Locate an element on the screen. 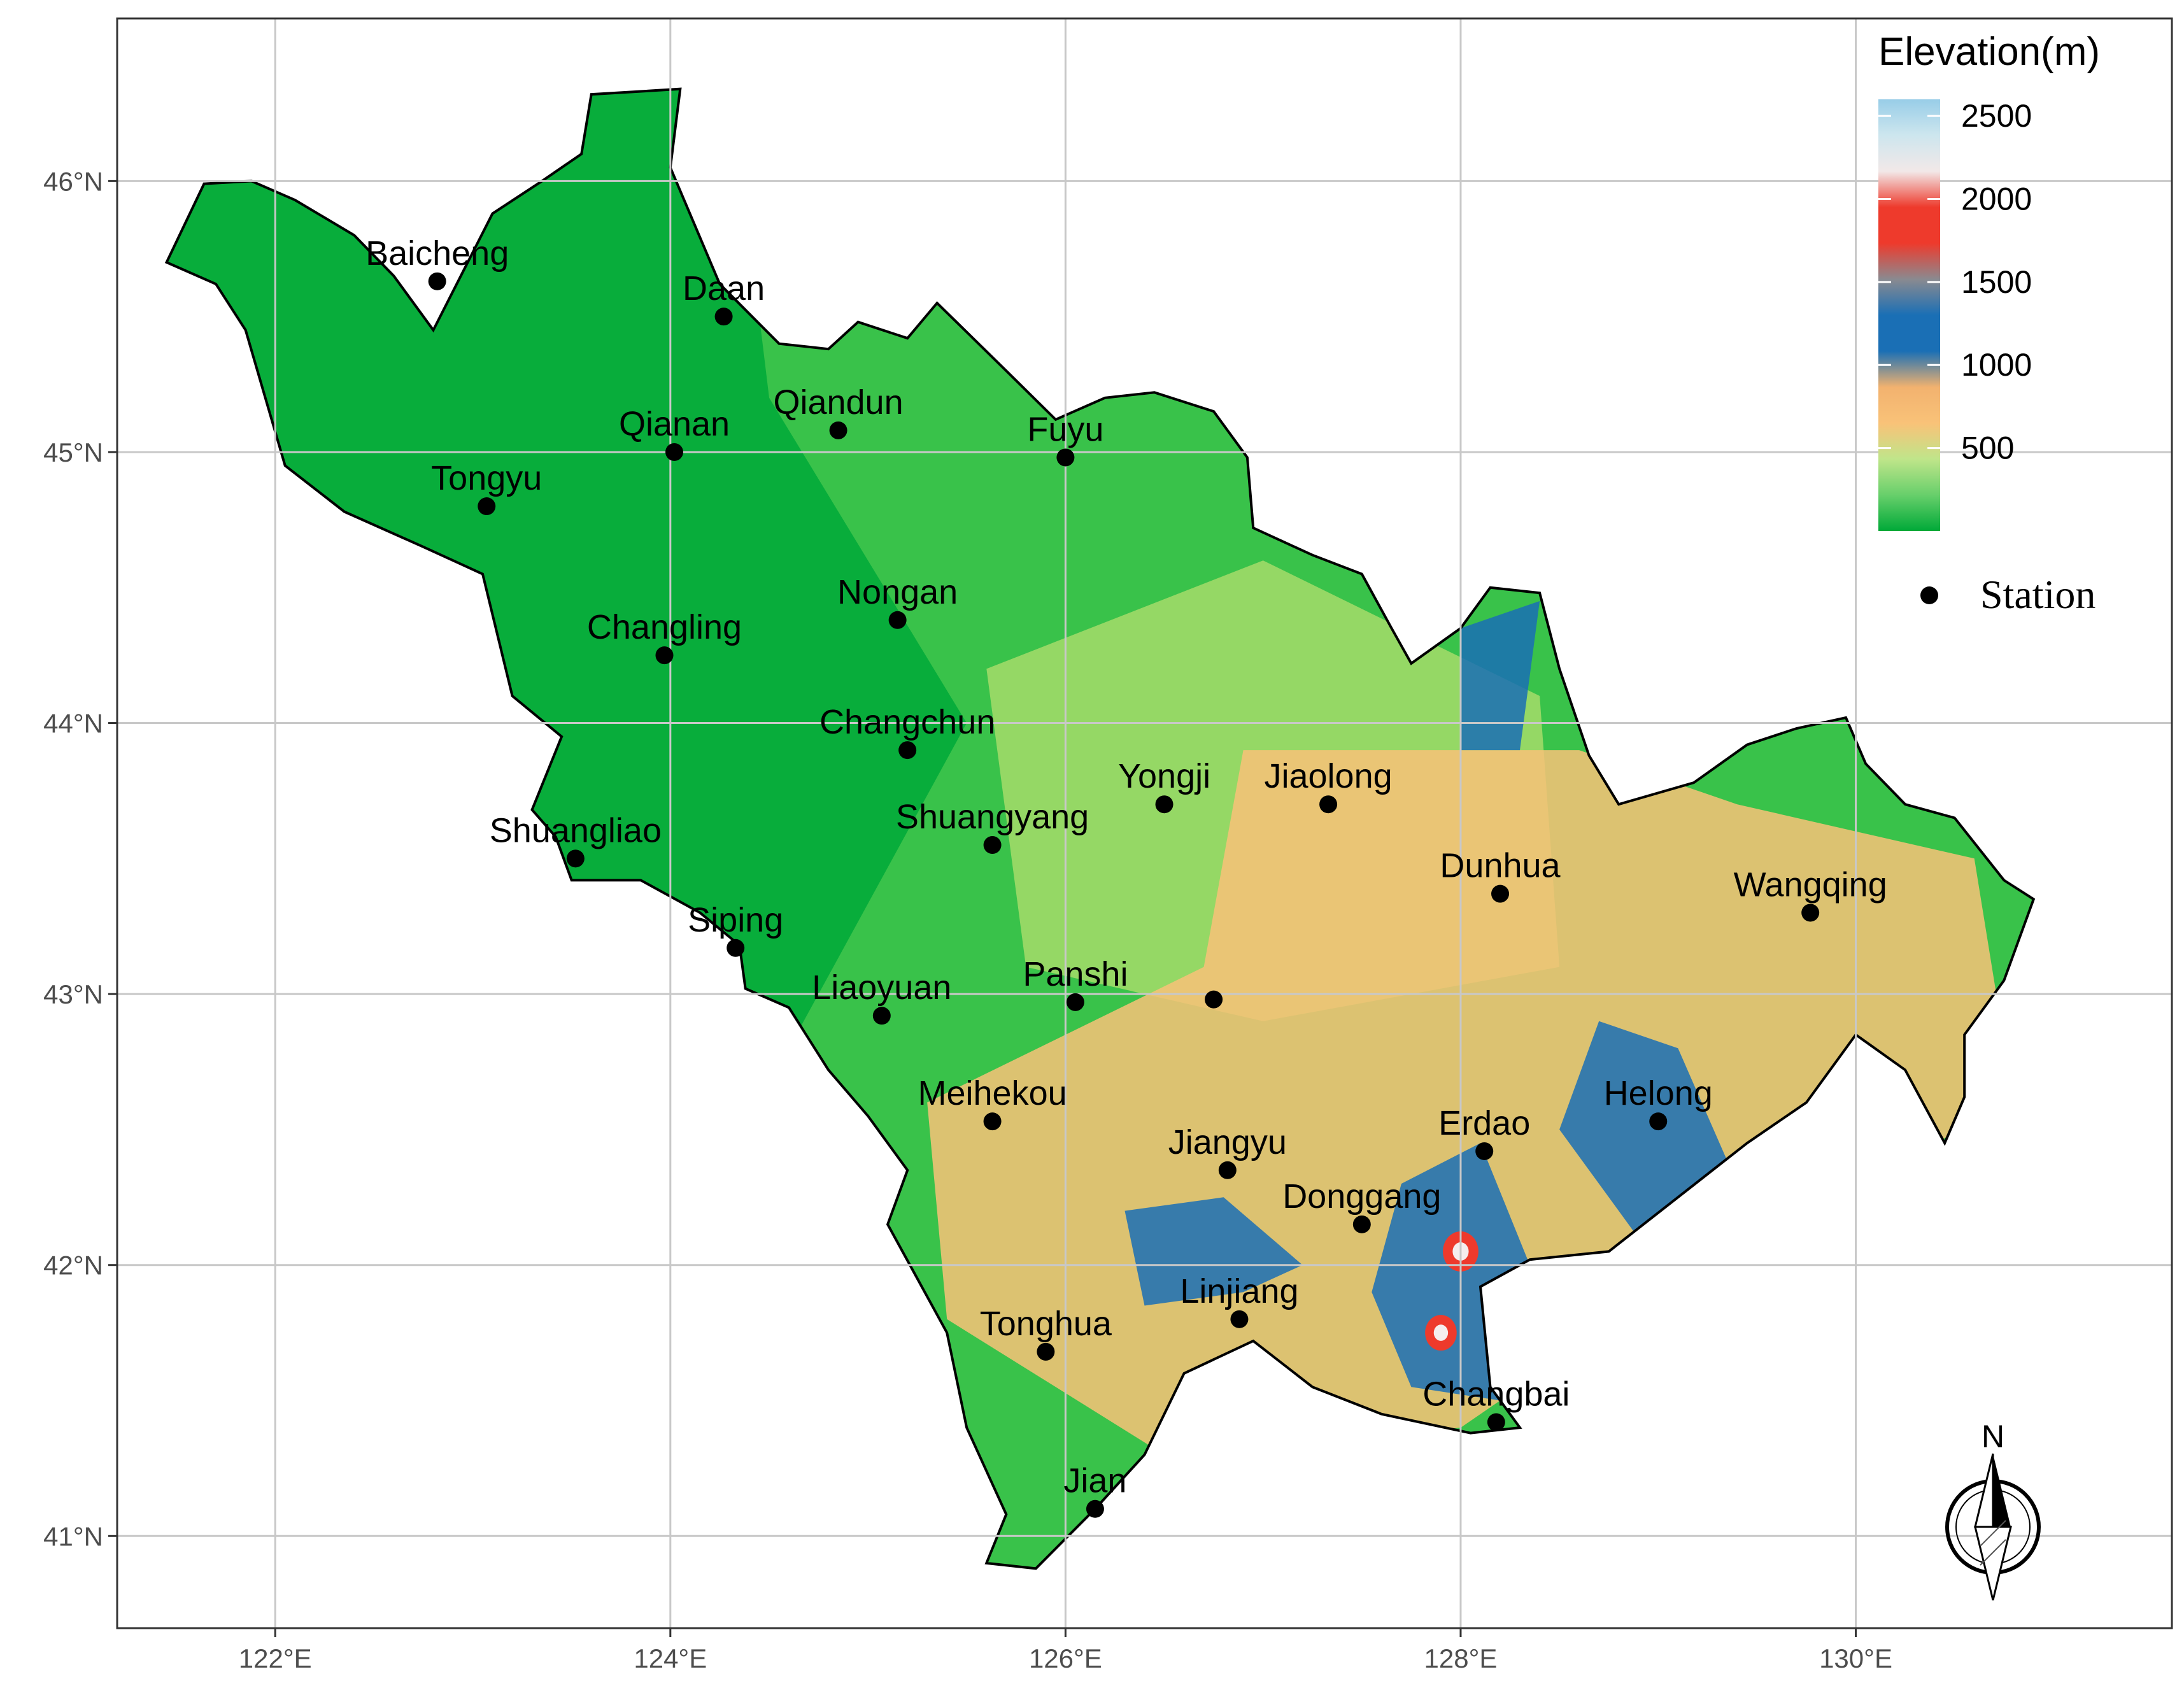 This screenshot has height=1695, width=2184. y-tick-label: 46°N is located at coordinates (73, 181).